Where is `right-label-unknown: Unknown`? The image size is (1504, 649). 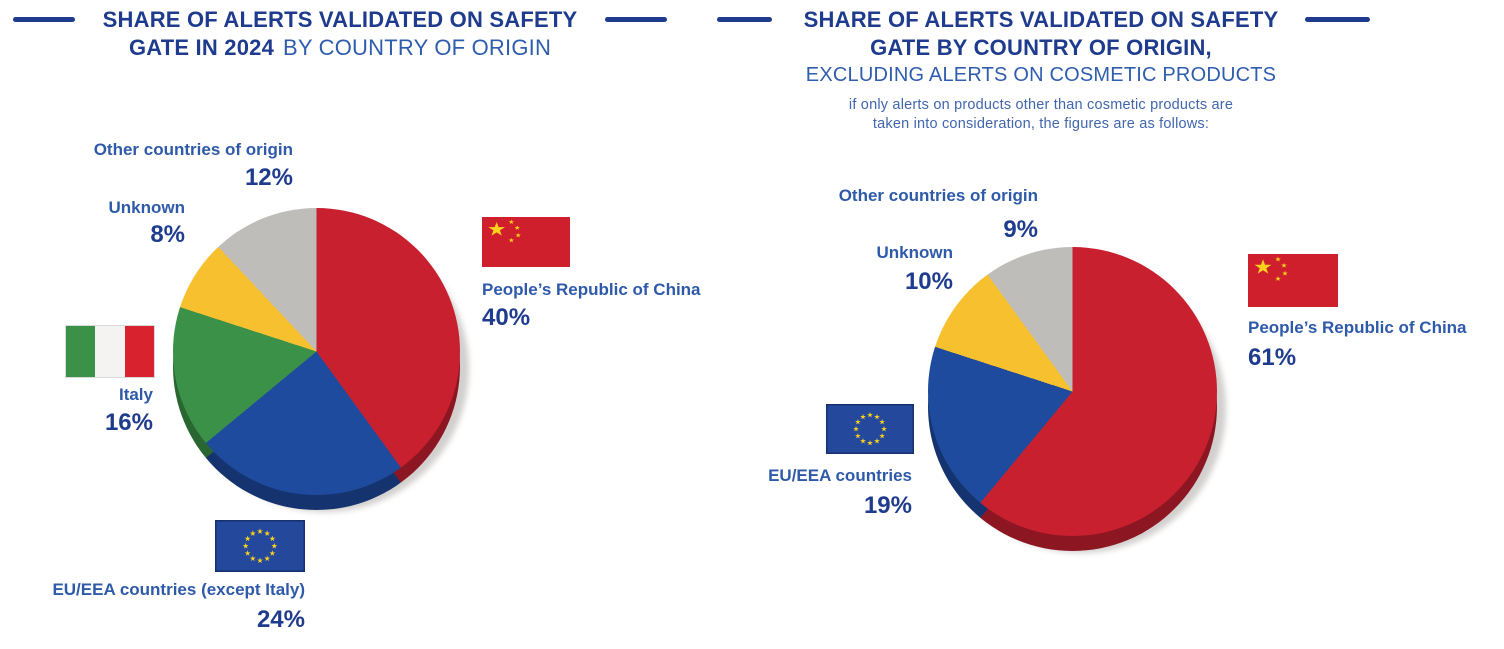 right-label-unknown: Unknown is located at coordinates (915, 252).